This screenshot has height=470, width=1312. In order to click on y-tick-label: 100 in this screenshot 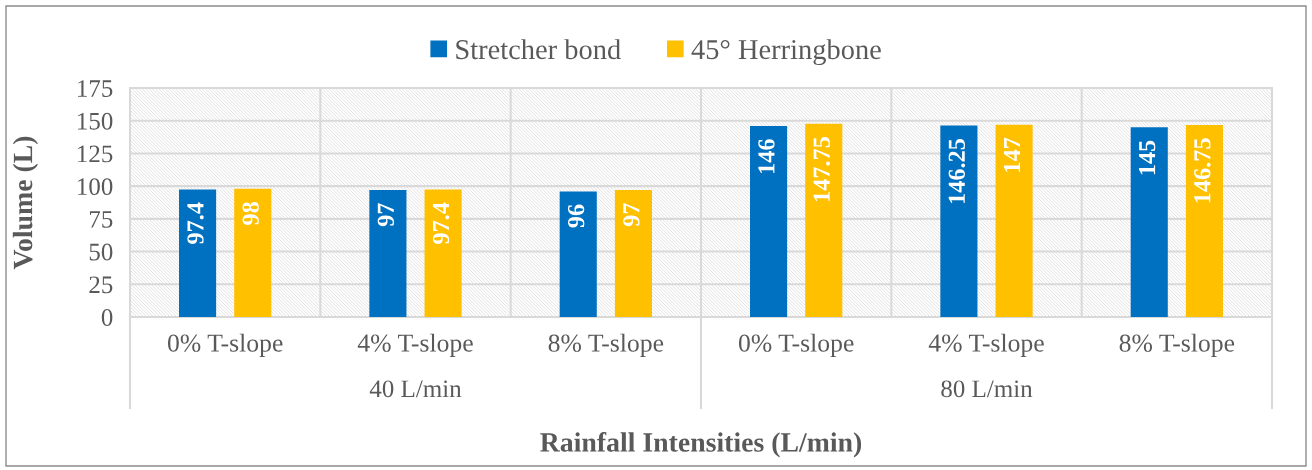, I will do `click(95, 187)`.